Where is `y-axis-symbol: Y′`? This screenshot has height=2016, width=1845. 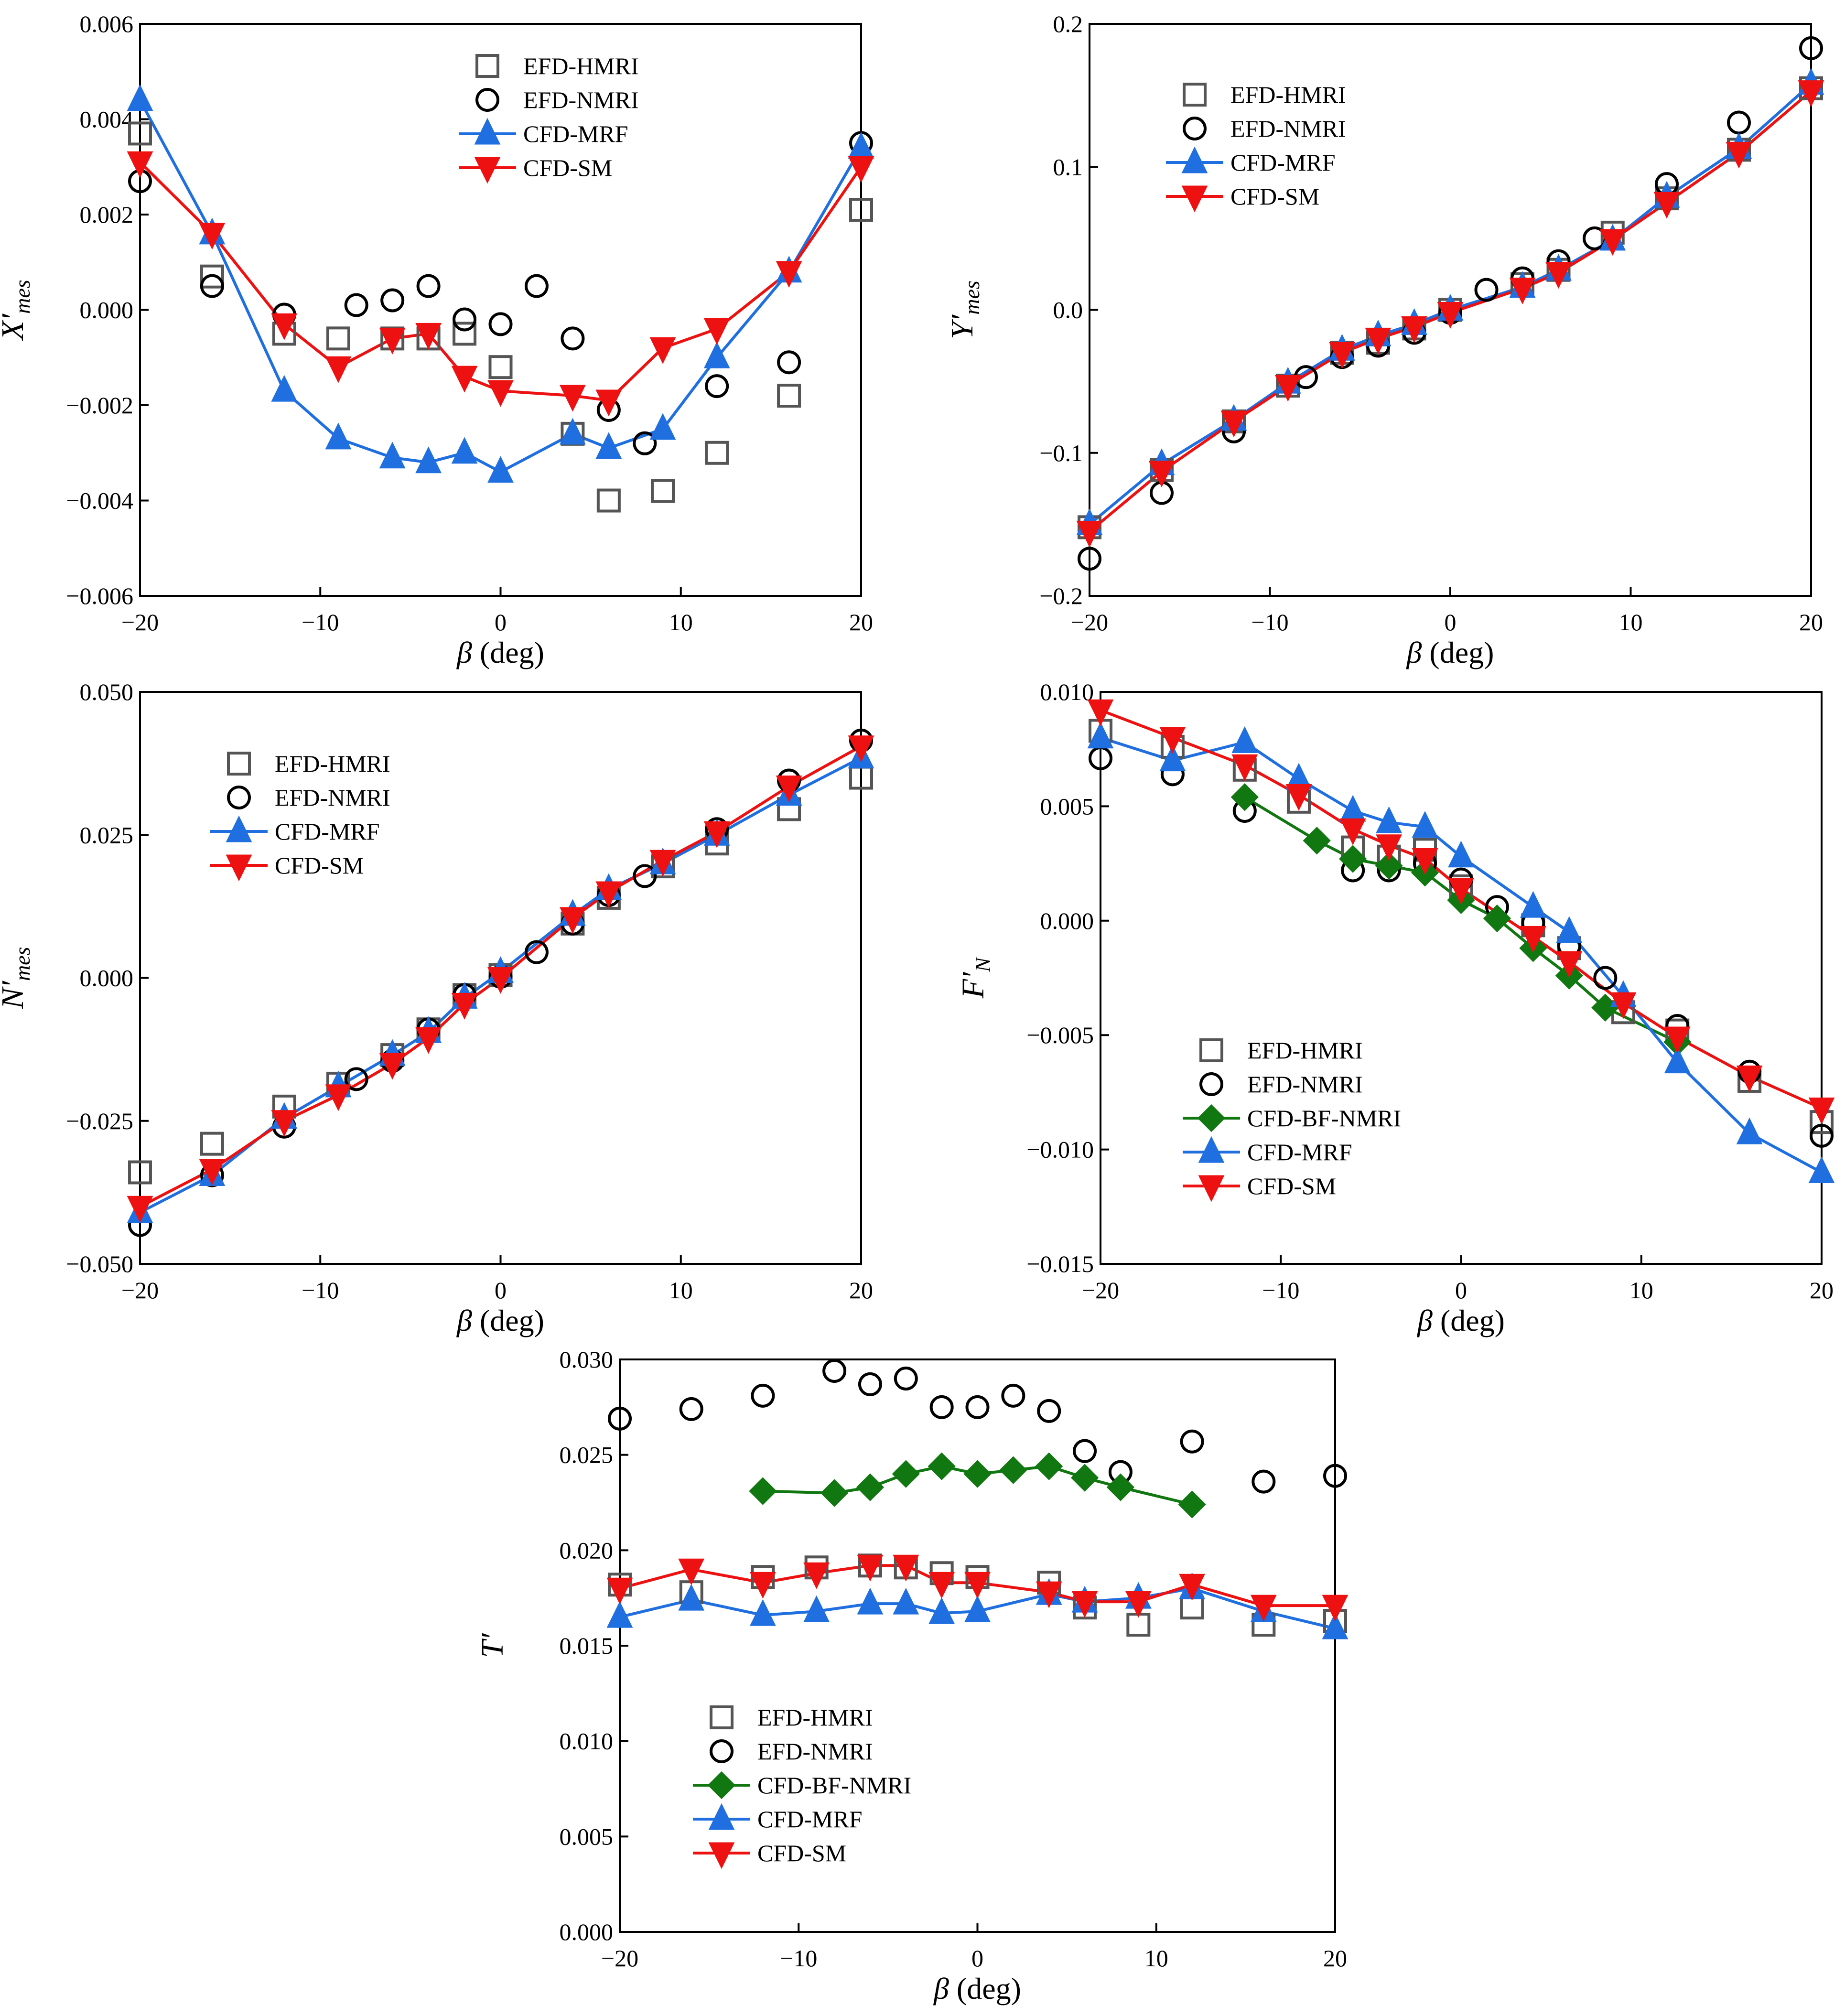
y-axis-symbol: Y′ is located at coordinates (962, 326).